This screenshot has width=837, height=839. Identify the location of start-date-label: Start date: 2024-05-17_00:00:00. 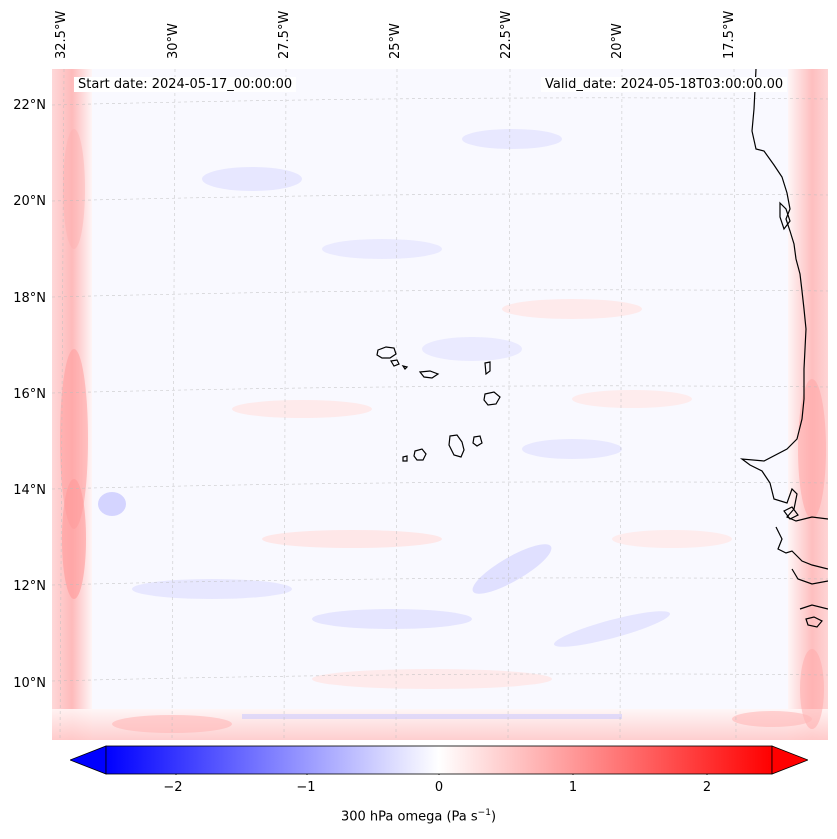
(185, 84).